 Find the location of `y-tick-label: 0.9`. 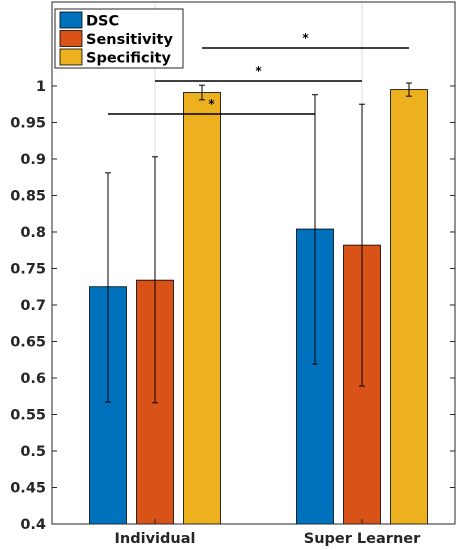

y-tick-label: 0.9 is located at coordinates (33, 160).